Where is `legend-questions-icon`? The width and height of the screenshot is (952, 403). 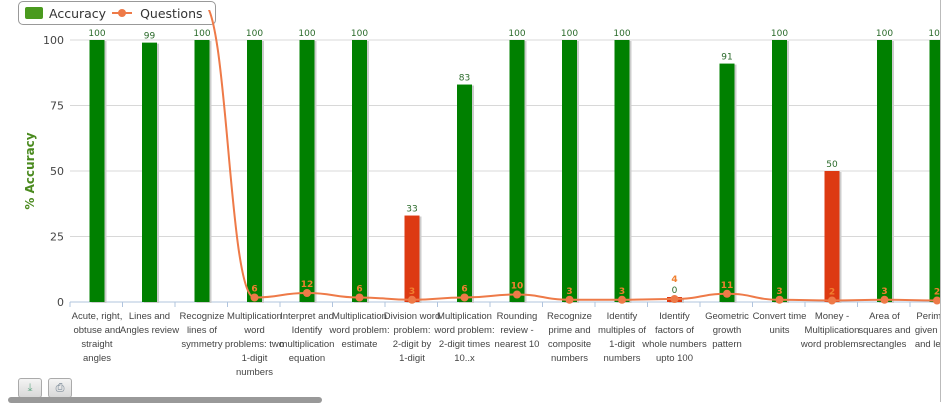 legend-questions-icon is located at coordinates (122, 13).